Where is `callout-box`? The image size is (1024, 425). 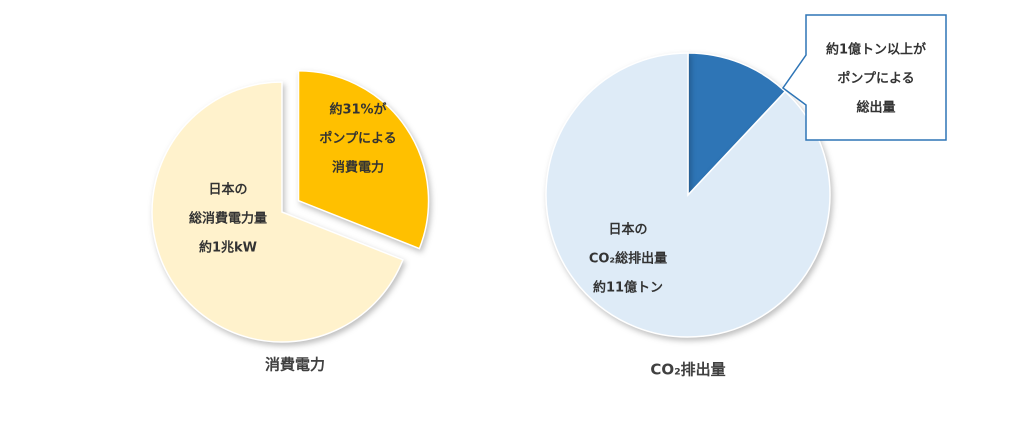 callout-box is located at coordinates (864, 77).